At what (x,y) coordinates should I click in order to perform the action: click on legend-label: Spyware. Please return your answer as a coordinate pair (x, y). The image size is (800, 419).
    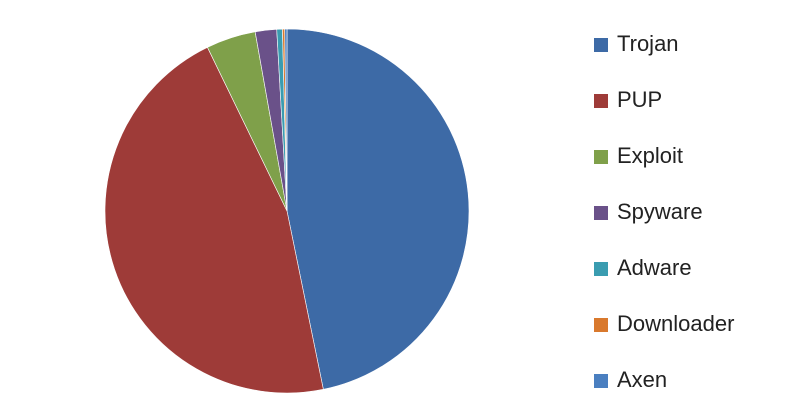
    Looking at the image, I should click on (660, 211).